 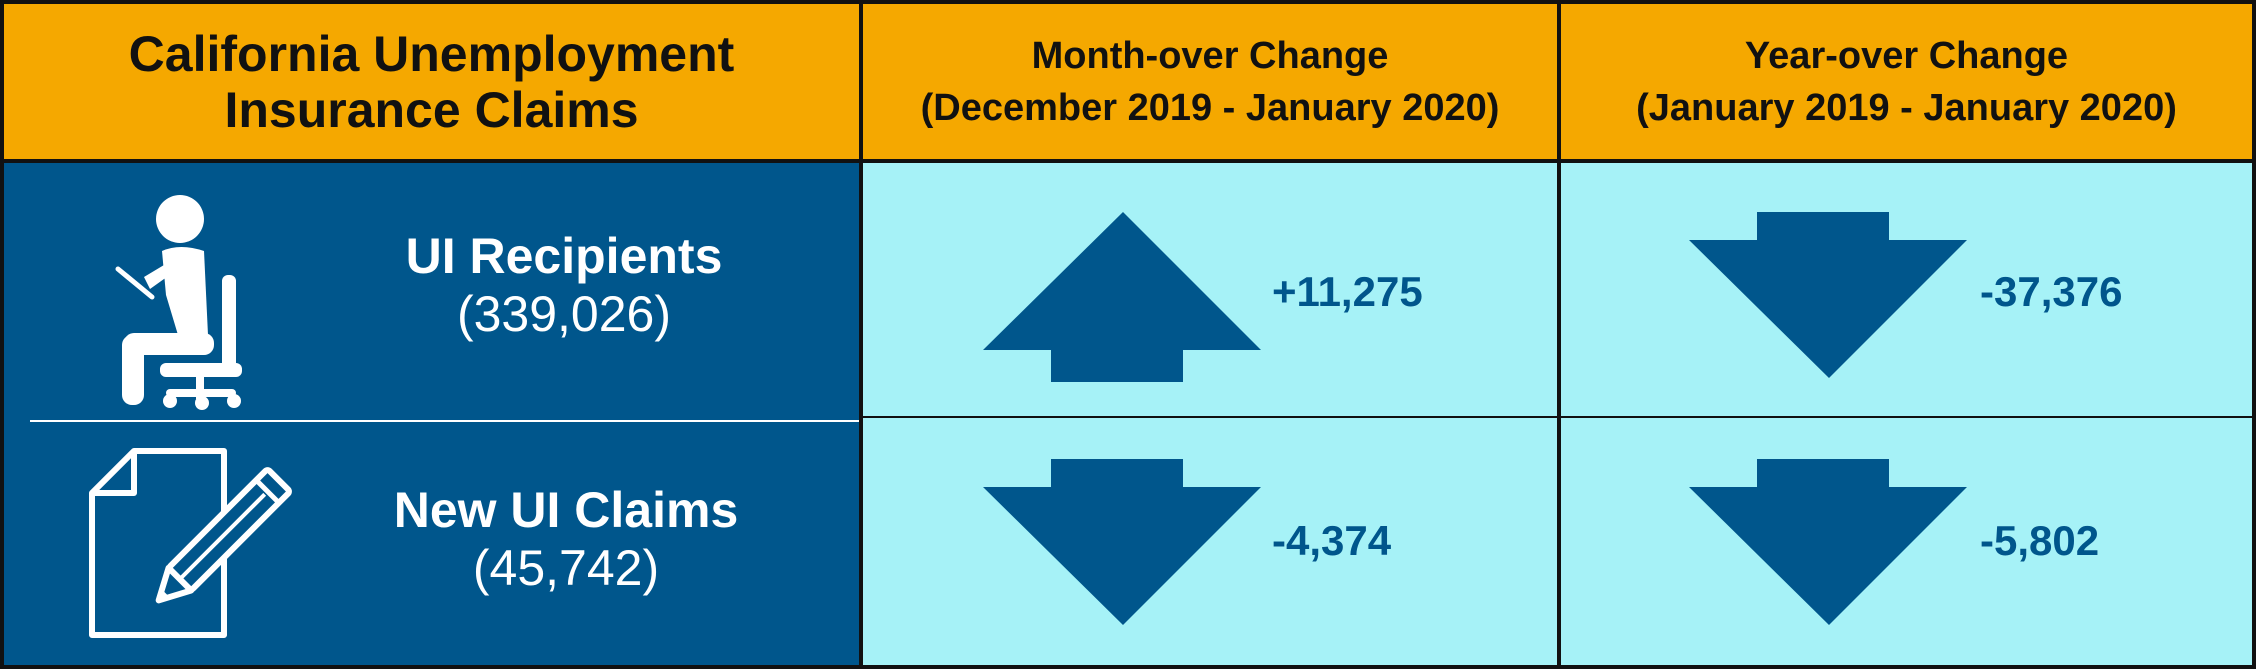 I want to click on year-over-cell-recipients: -37,376, so click(x=1906, y=289).